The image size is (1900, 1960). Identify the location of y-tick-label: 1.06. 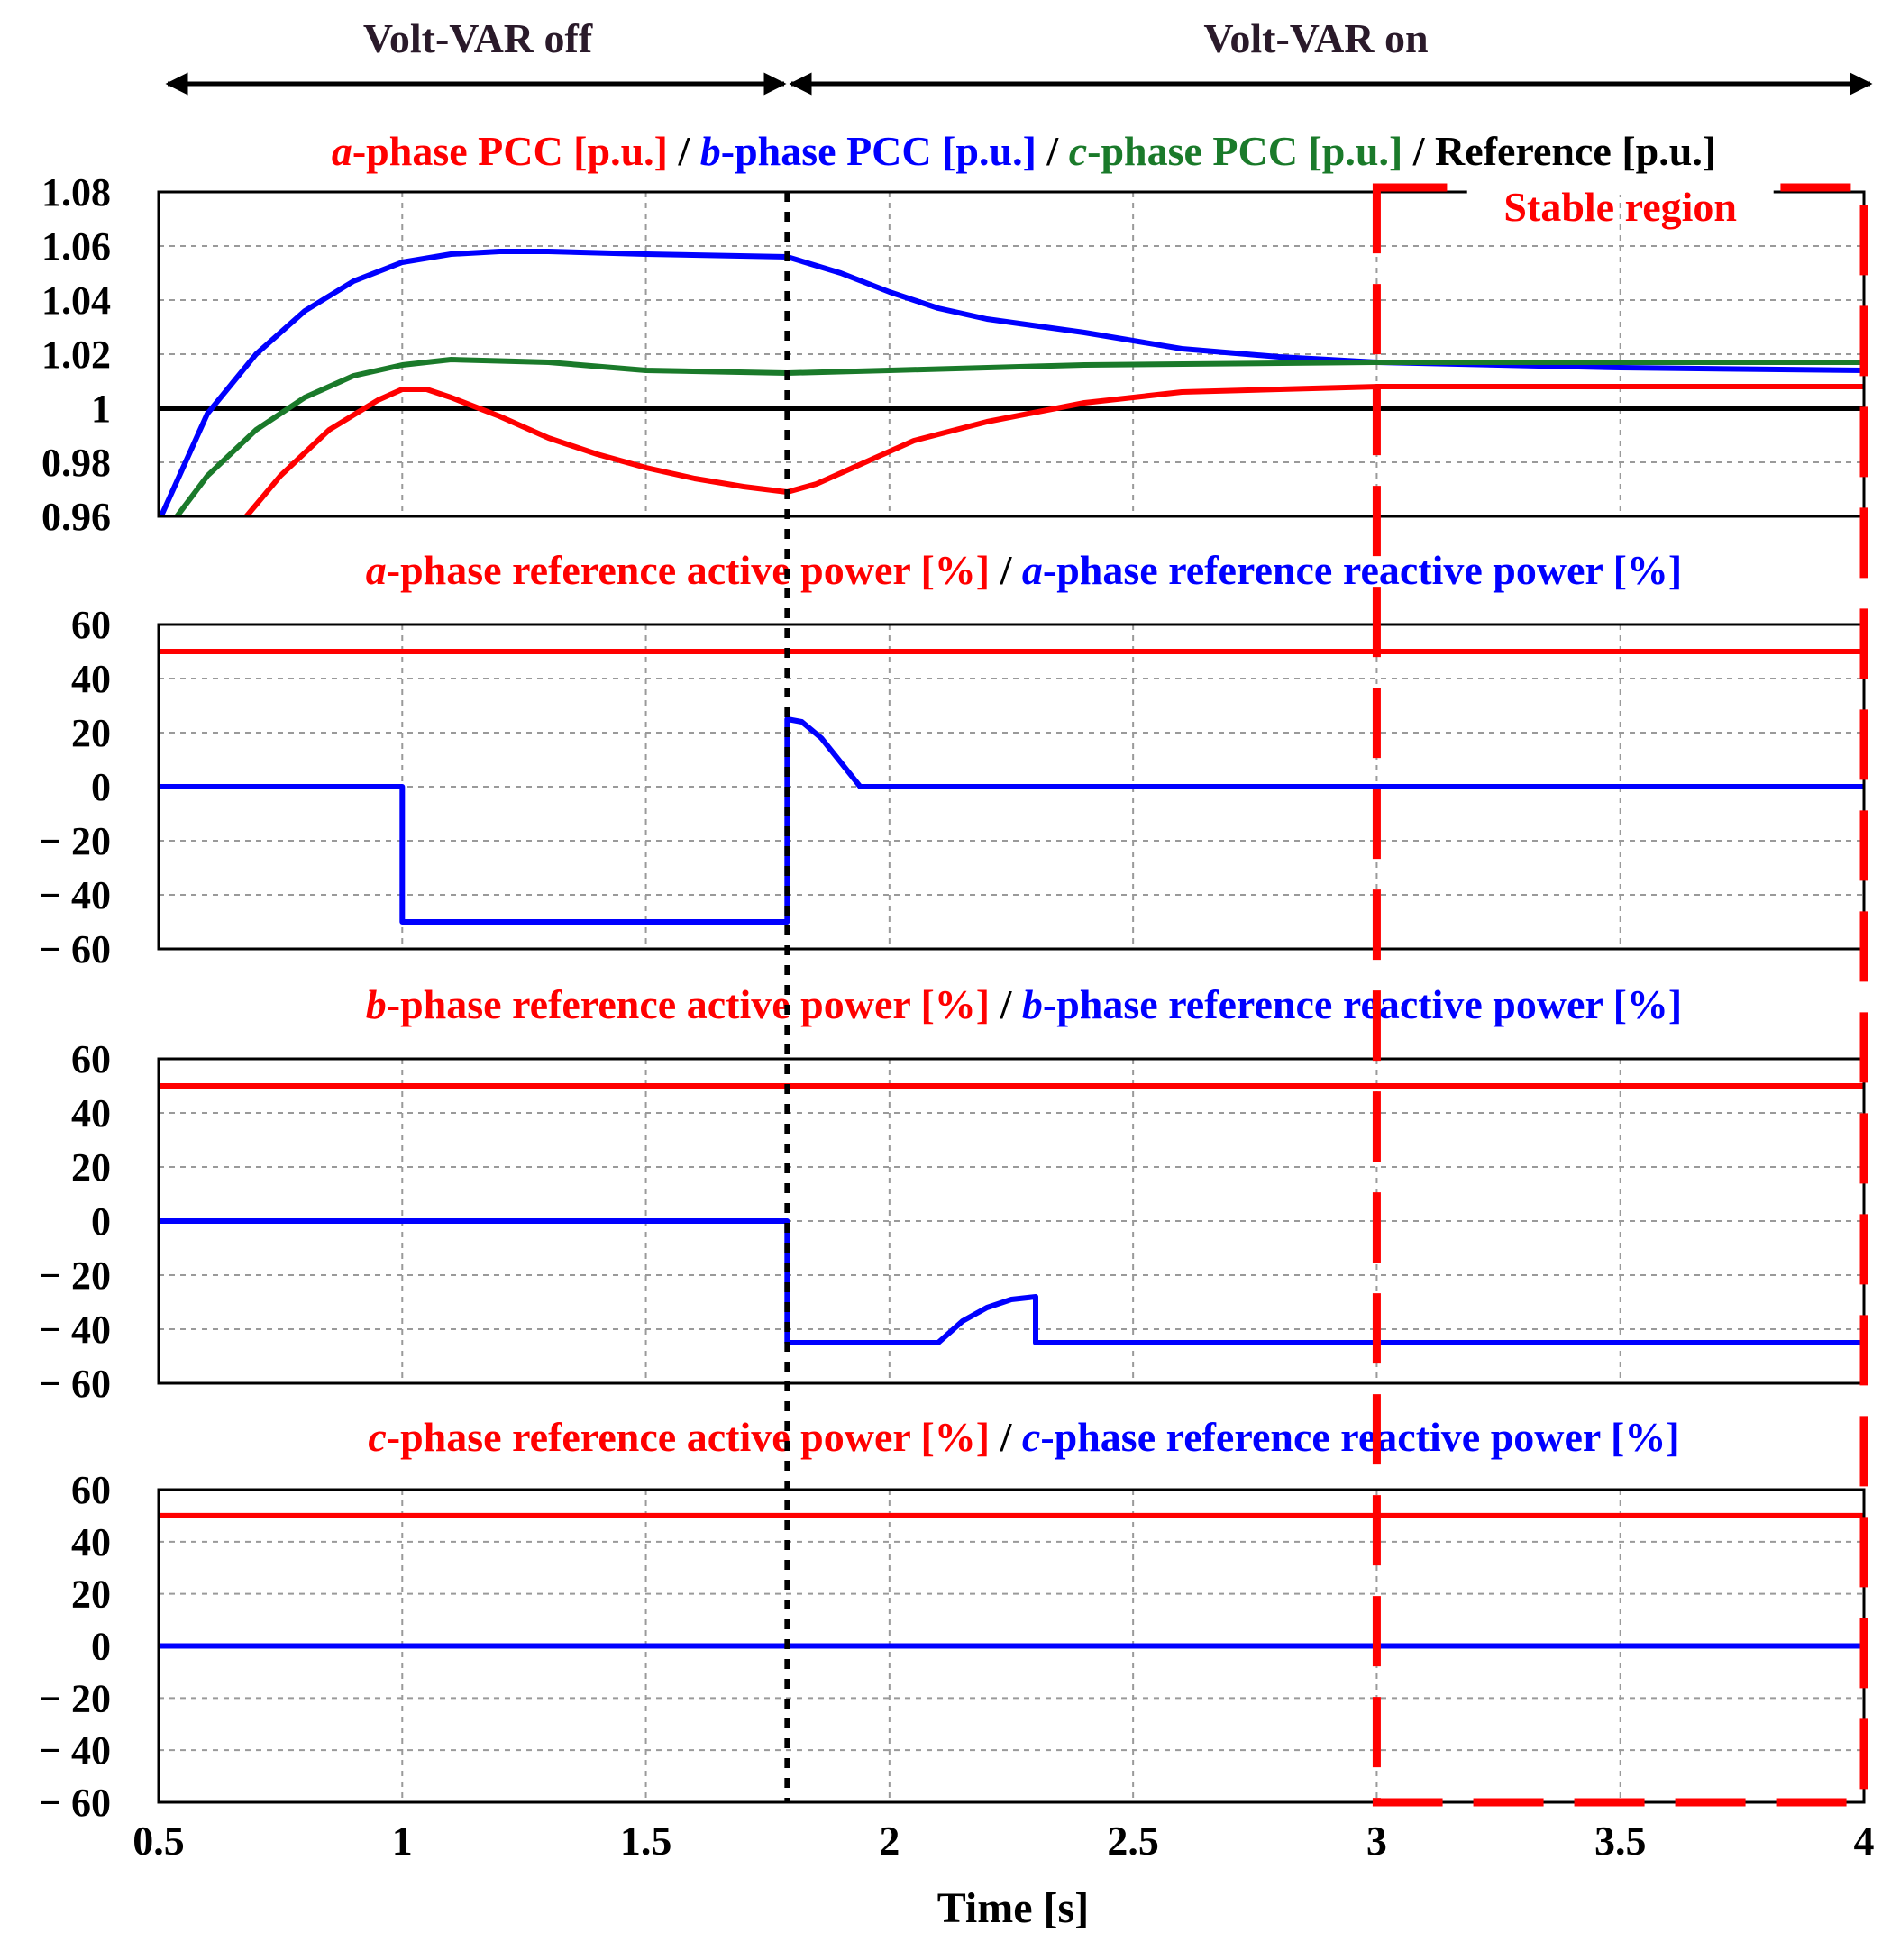
(76, 246).